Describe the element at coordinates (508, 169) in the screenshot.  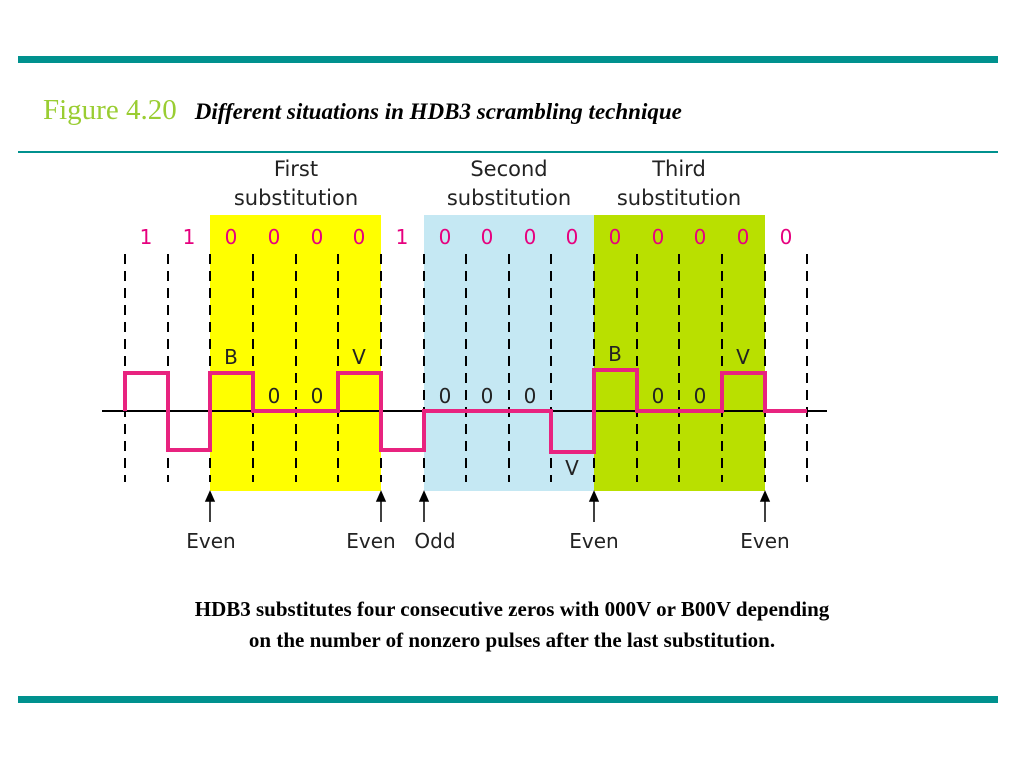
I see `region-second-label-line1: Second` at that location.